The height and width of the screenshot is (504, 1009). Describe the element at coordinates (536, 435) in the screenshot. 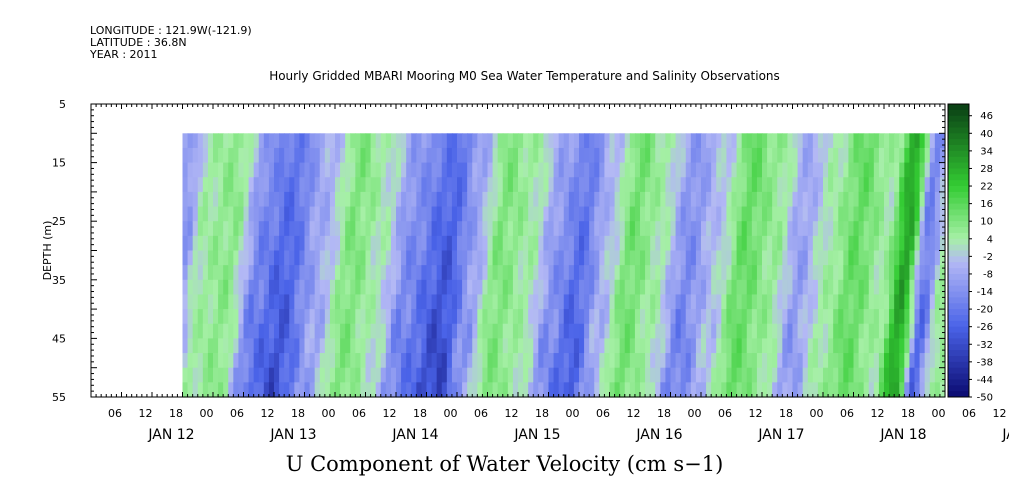

I see `x-date-label: JAN 15` at that location.